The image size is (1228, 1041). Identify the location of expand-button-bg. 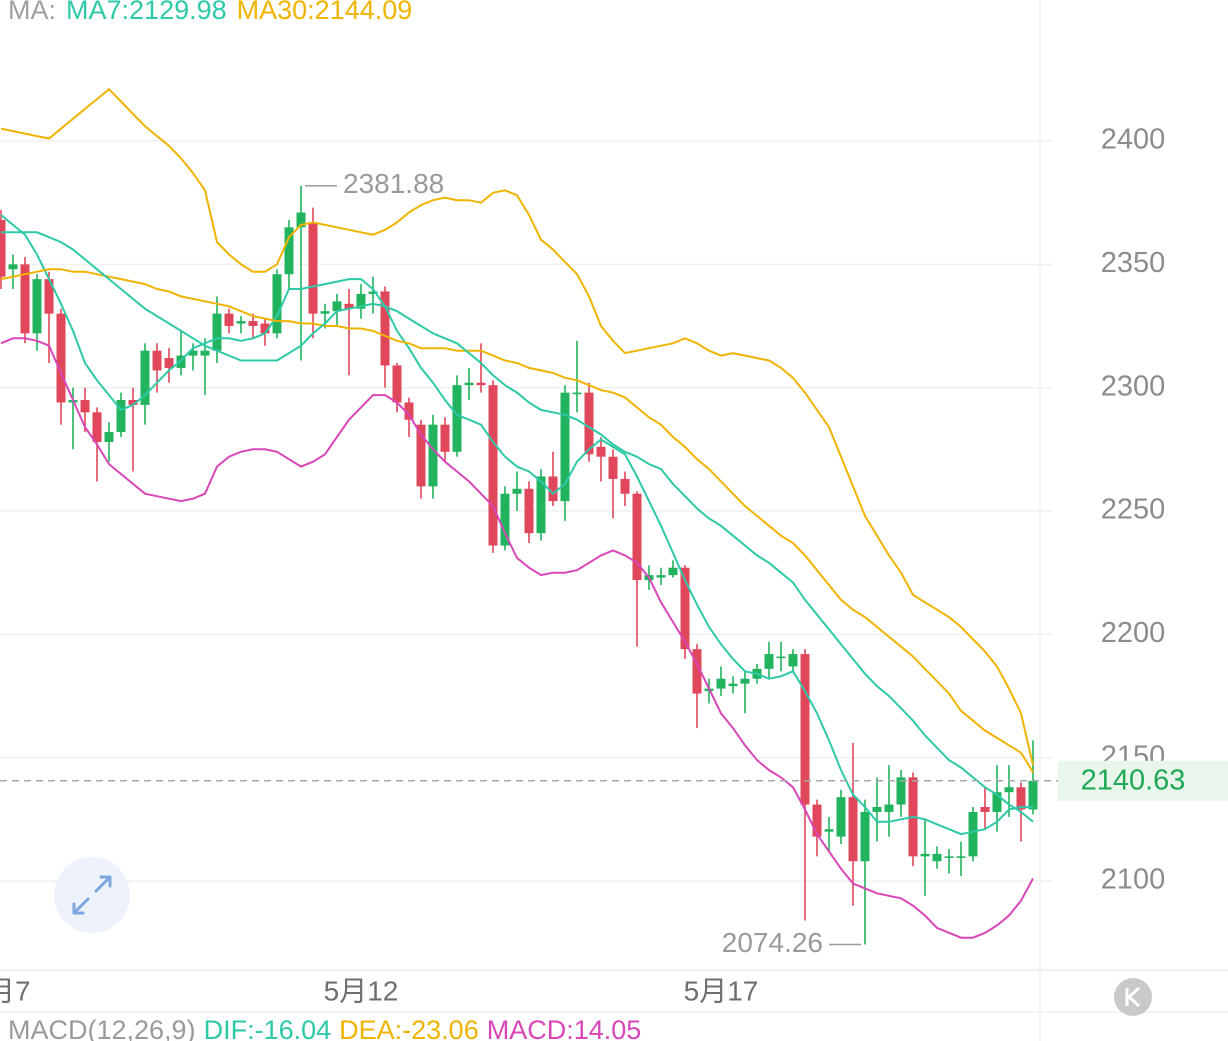
(92, 895).